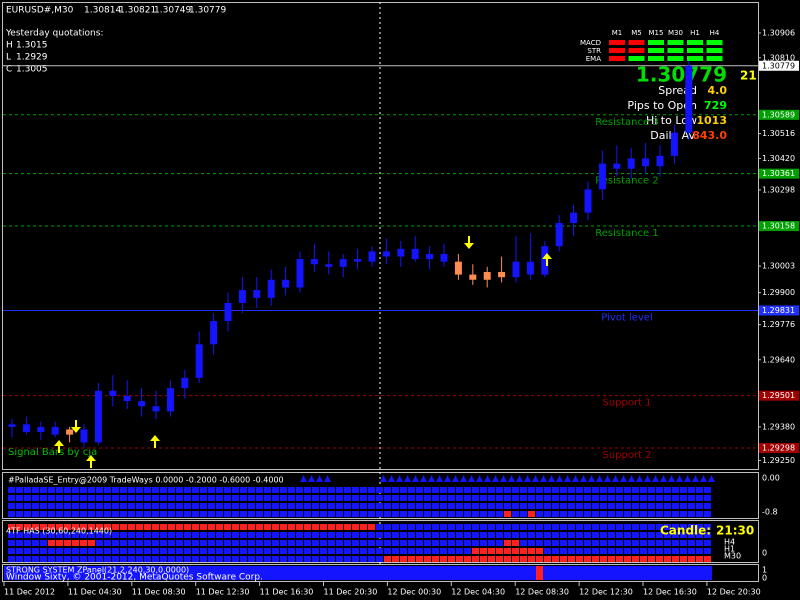 This screenshot has width=800, height=600. I want to click on table-cell, so click(675, 42).